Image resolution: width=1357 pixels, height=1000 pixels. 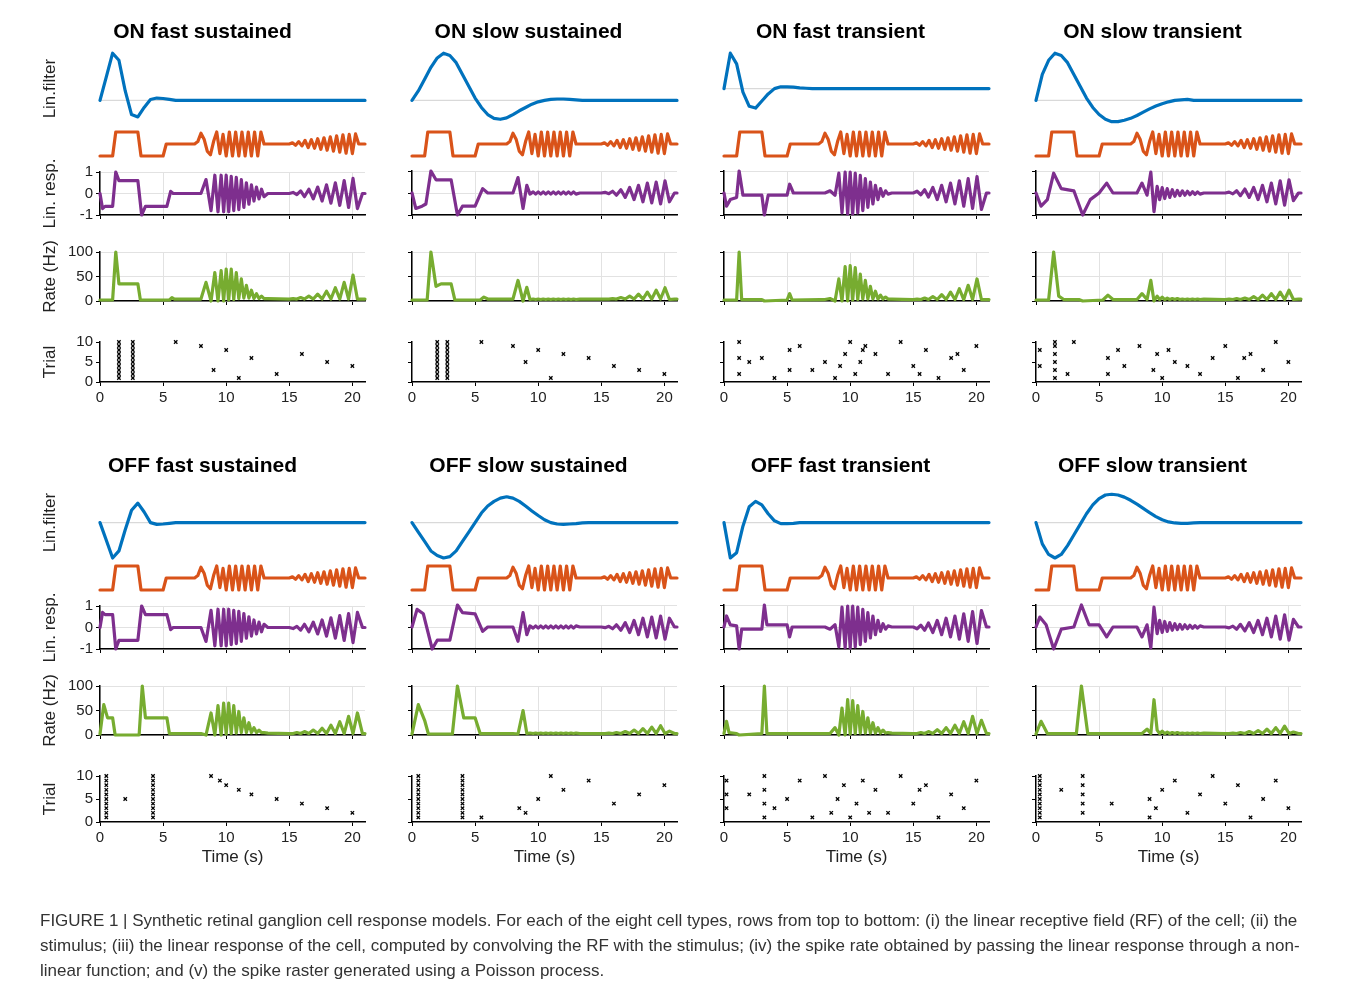 What do you see at coordinates (49, 710) in the screenshot?
I see `y-axis-title: Rate (Hz)` at bounding box center [49, 710].